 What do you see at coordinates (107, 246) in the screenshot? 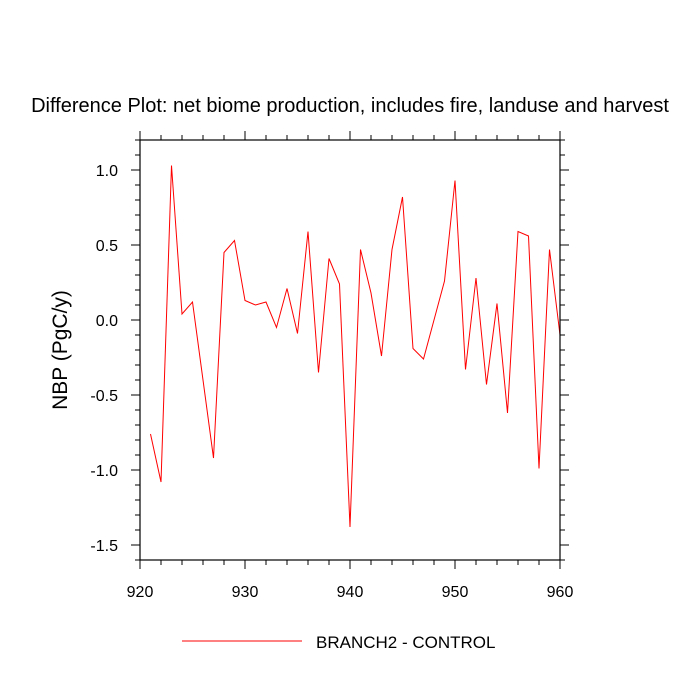
I see `y-tick-label: 0.5` at bounding box center [107, 246].